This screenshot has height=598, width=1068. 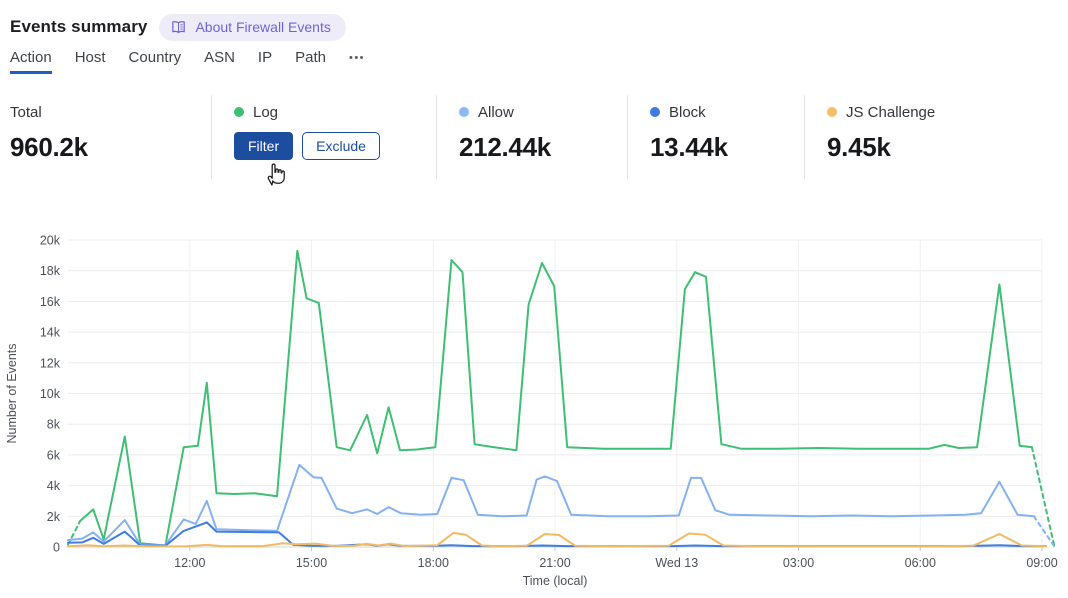 What do you see at coordinates (263, 27) in the screenshot?
I see `about-badge-label: About Firewall Events` at bounding box center [263, 27].